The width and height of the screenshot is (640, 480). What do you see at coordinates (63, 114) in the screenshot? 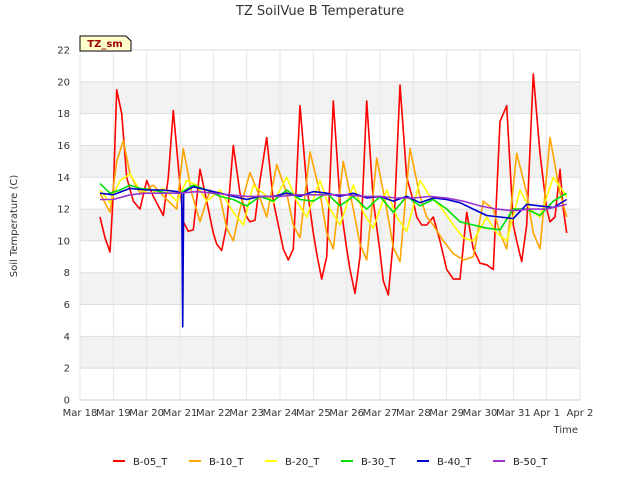
I see `y-tick-label: 18` at bounding box center [63, 114].